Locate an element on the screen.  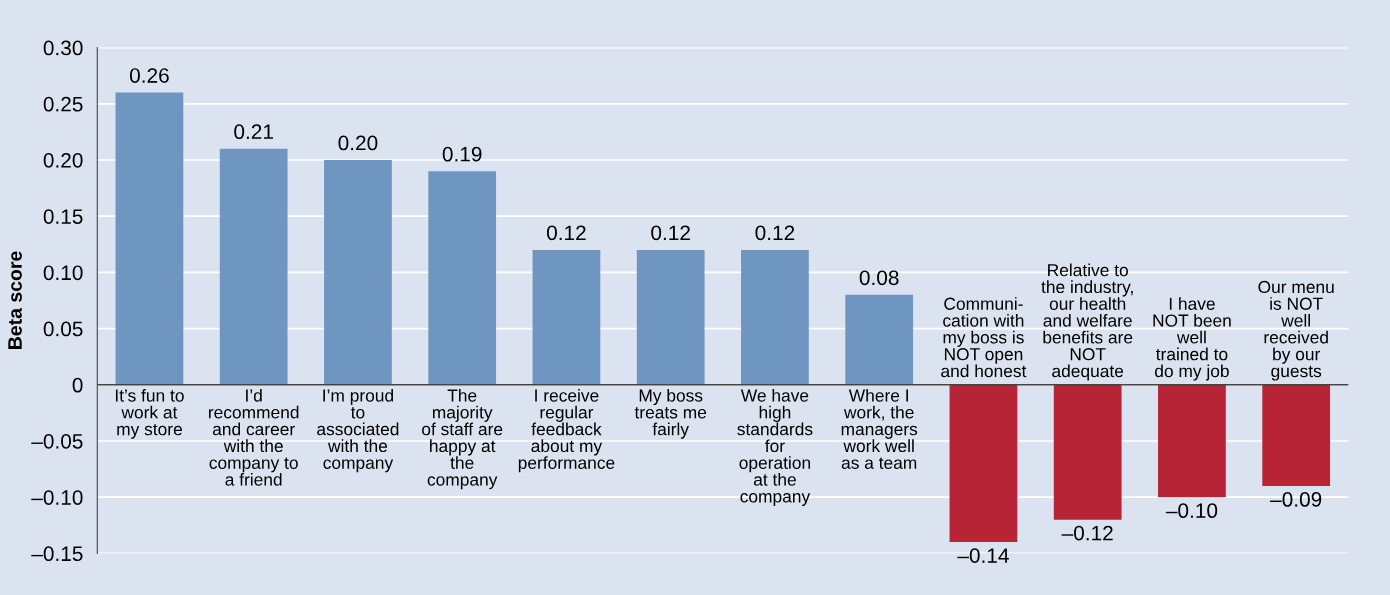
x-tick-label: I’m proud to associated with the company is located at coordinates (358, 430).